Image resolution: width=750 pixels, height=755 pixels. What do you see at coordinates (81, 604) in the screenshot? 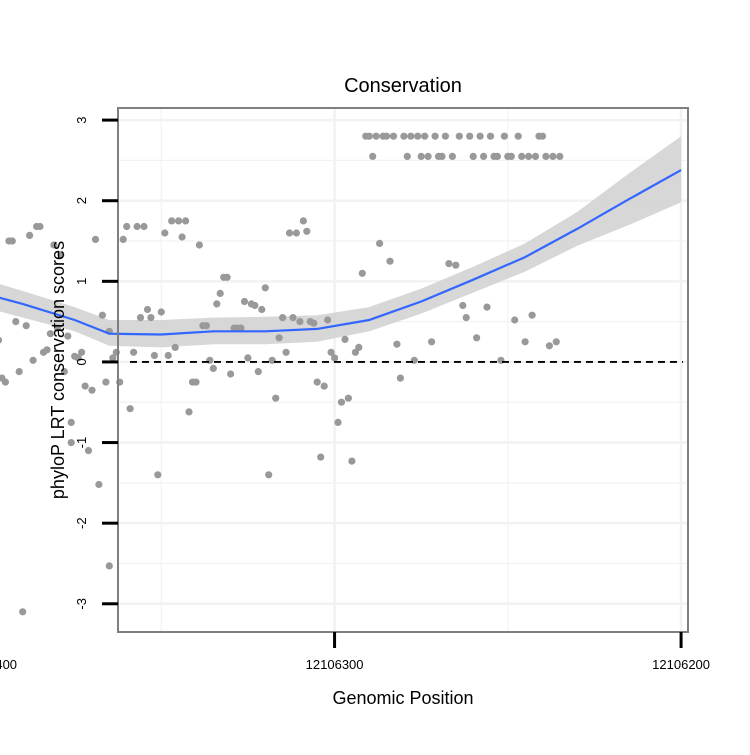
I see `y-tick-label: -3` at bounding box center [81, 604].